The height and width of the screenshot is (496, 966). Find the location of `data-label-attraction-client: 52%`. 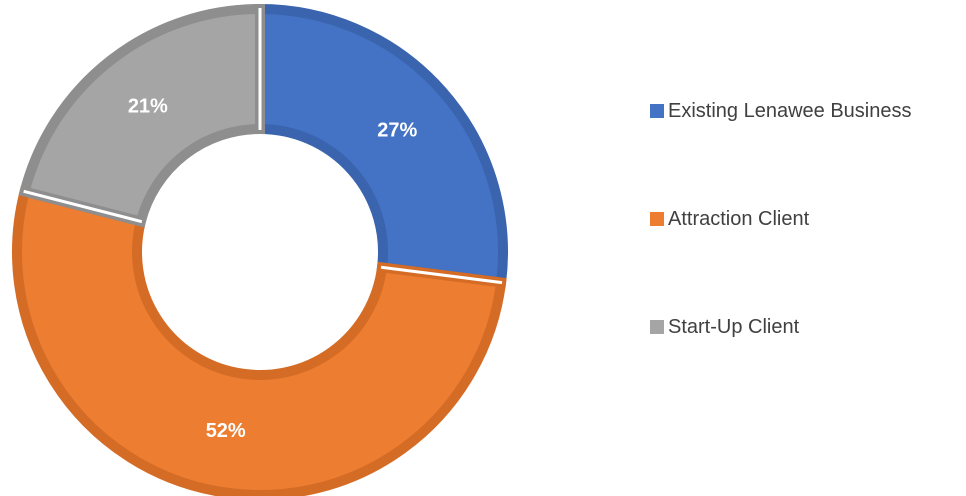

data-label-attraction-client: 52% is located at coordinates (226, 431).